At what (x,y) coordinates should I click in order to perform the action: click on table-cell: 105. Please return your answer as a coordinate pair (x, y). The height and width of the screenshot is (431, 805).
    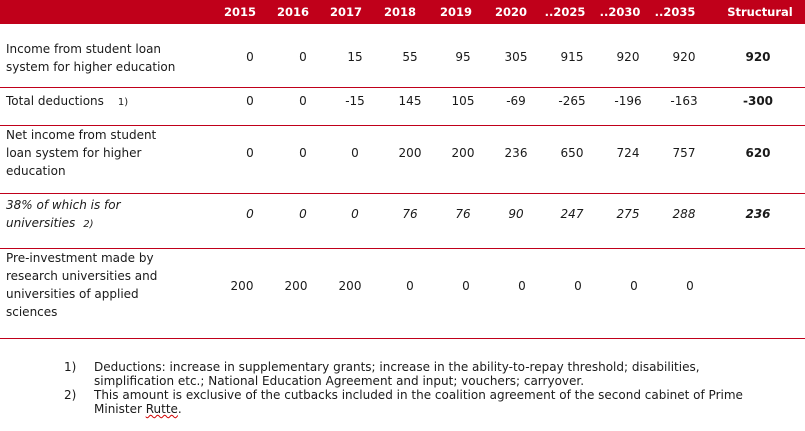
    Looking at the image, I should click on (463, 101).